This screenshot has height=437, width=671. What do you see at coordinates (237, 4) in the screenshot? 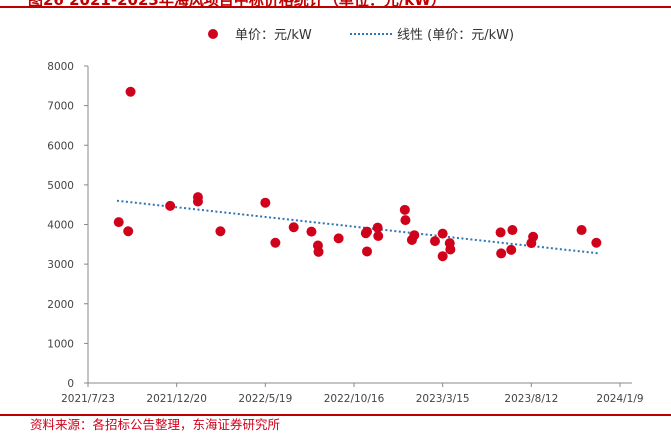
I see `chart-title: 图26 2021-2023年海风项目中标价格统计（单位：元/kW）` at bounding box center [237, 4].